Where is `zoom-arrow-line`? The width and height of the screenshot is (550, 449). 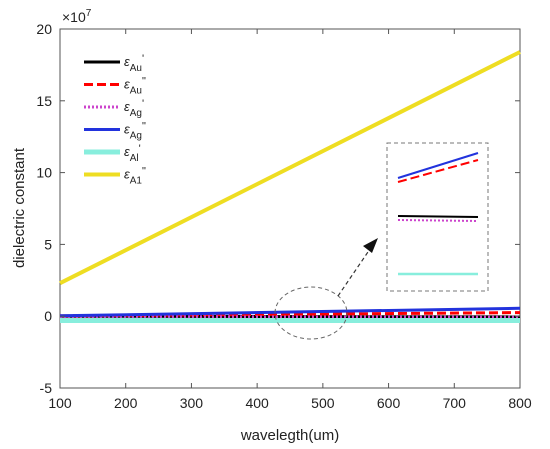
zoom-arrow-line is located at coordinates (354, 272).